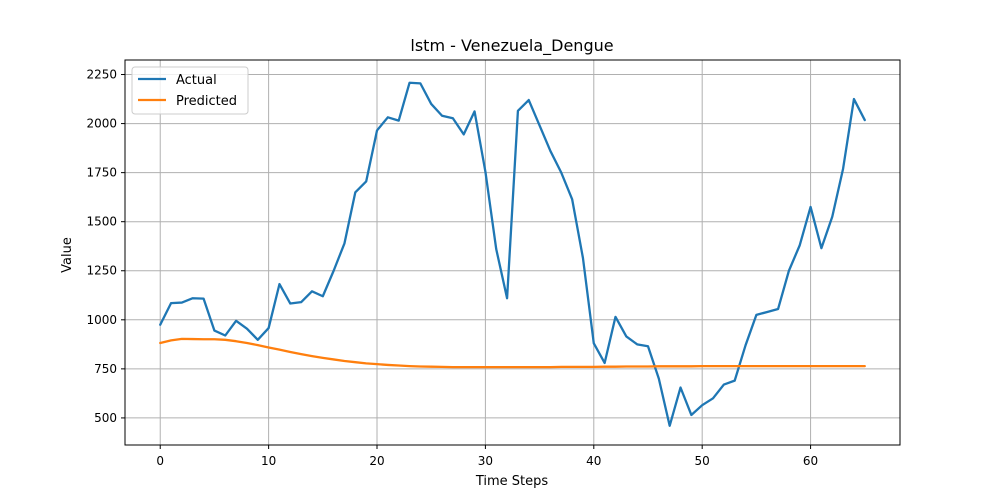 The height and width of the screenshot is (504, 1000). Describe the element at coordinates (105, 369) in the screenshot. I see `y-tick-label: 750` at that location.